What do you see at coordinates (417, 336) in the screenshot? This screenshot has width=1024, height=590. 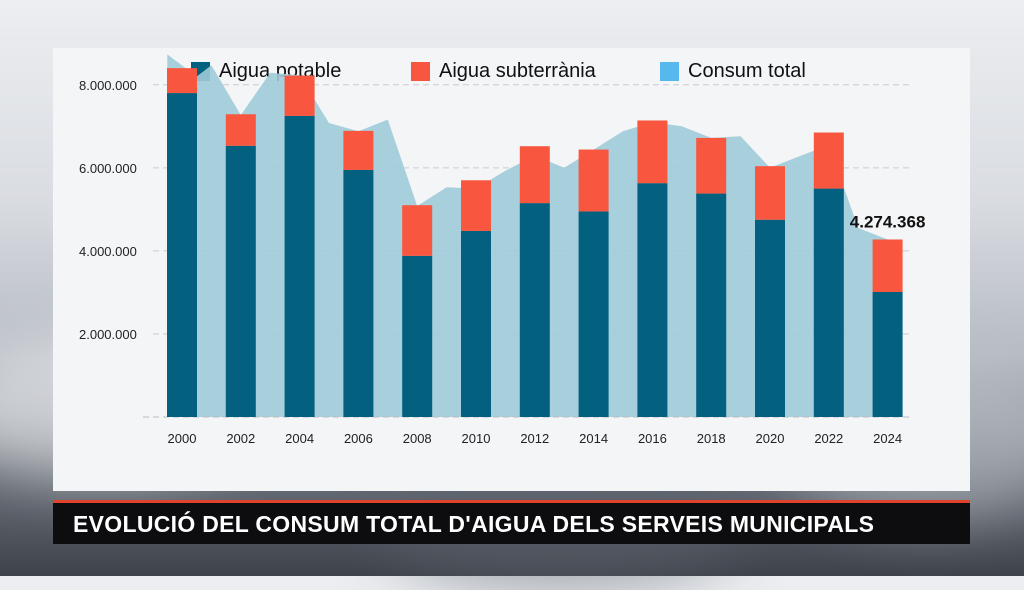 I see `bar-aigua-potable-2008` at bounding box center [417, 336].